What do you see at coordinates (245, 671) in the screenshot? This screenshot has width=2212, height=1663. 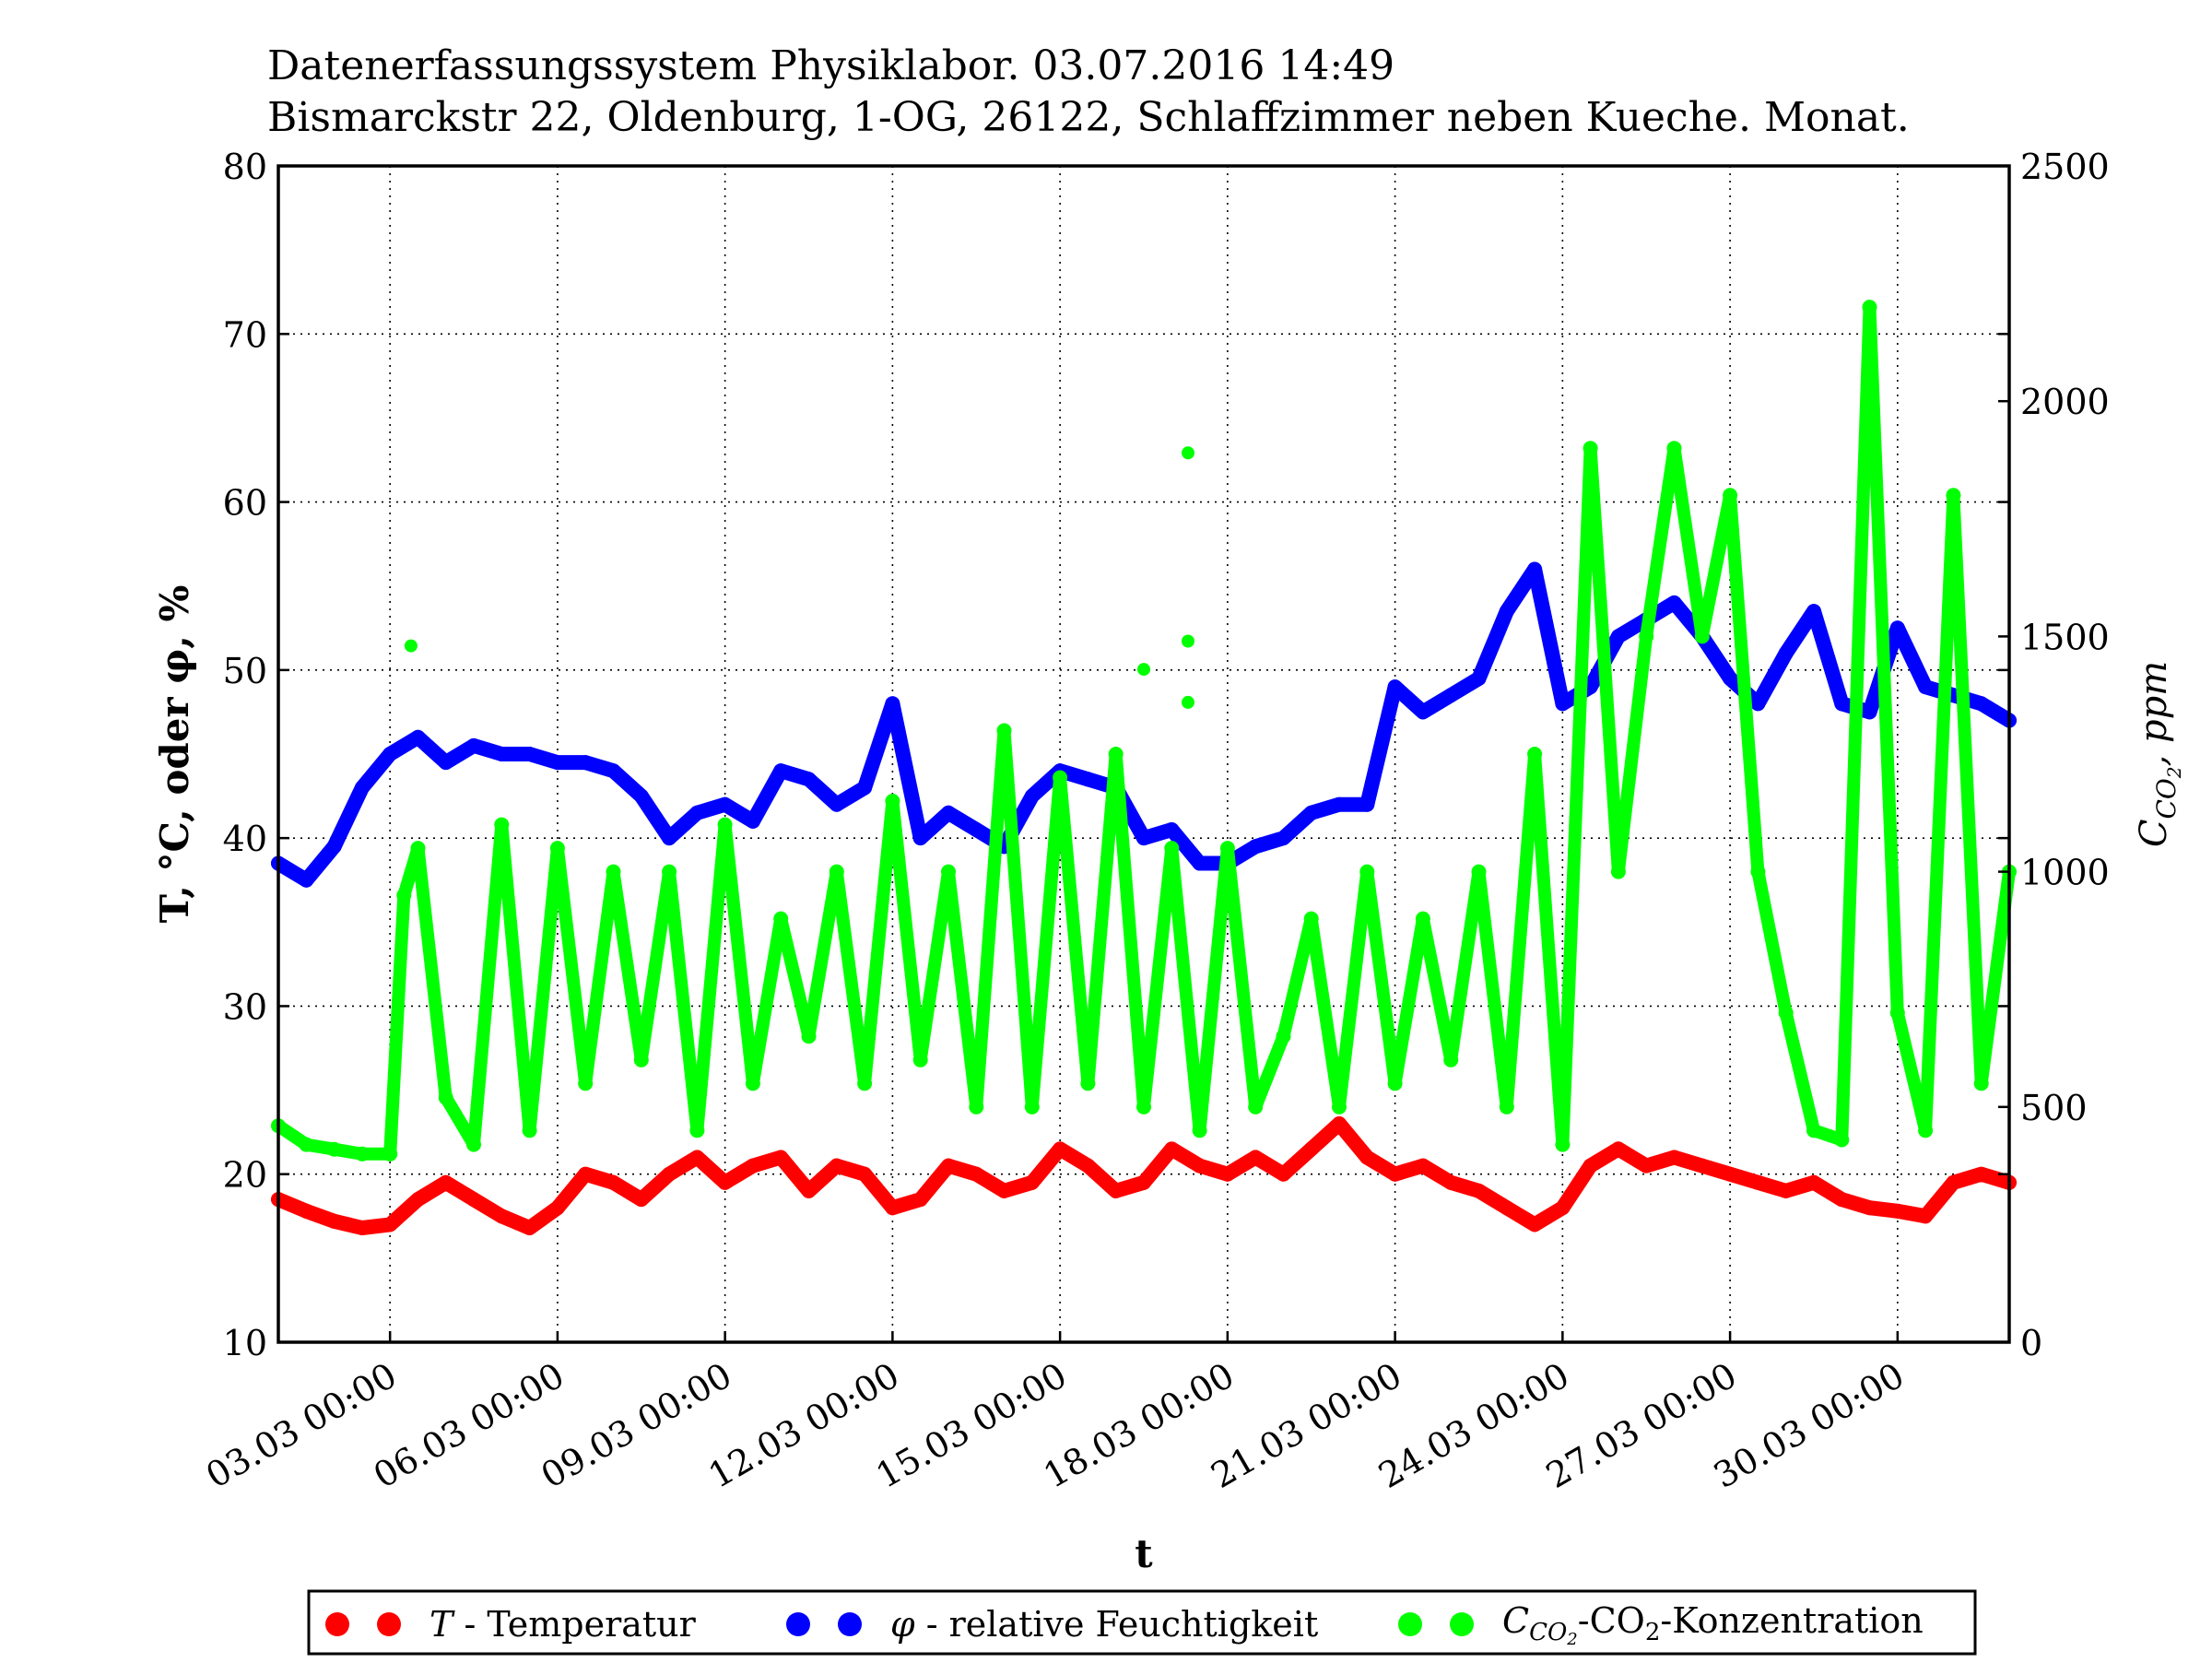 I see `y-tick-label-left: 50` at bounding box center [245, 671].